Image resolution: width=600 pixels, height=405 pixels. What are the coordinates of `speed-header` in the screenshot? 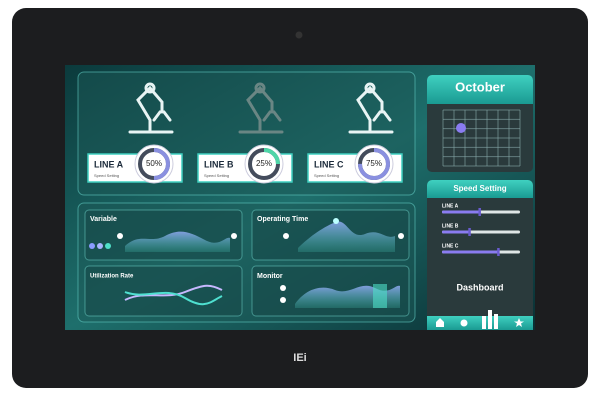 It's located at (480, 189).